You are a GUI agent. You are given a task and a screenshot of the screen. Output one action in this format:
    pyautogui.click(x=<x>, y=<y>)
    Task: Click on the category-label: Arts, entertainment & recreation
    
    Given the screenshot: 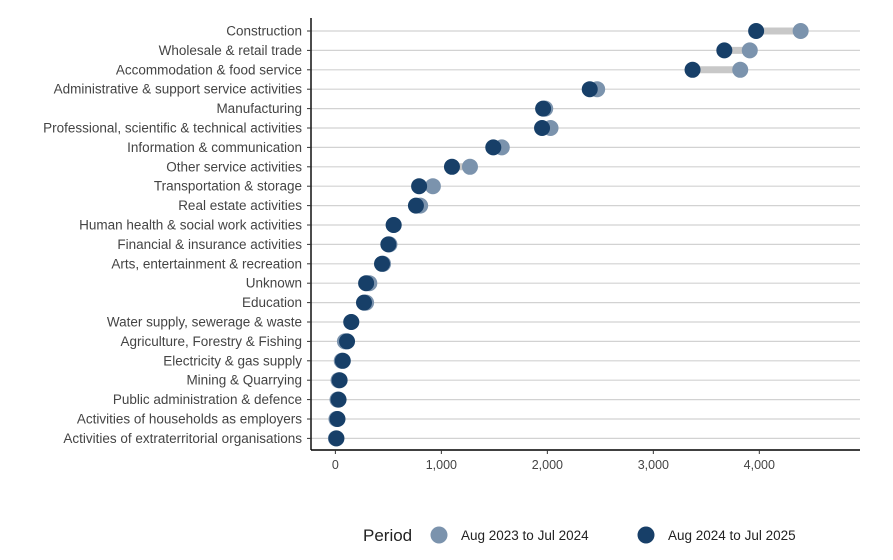 What is the action you would take?
    pyautogui.click(x=206, y=263)
    